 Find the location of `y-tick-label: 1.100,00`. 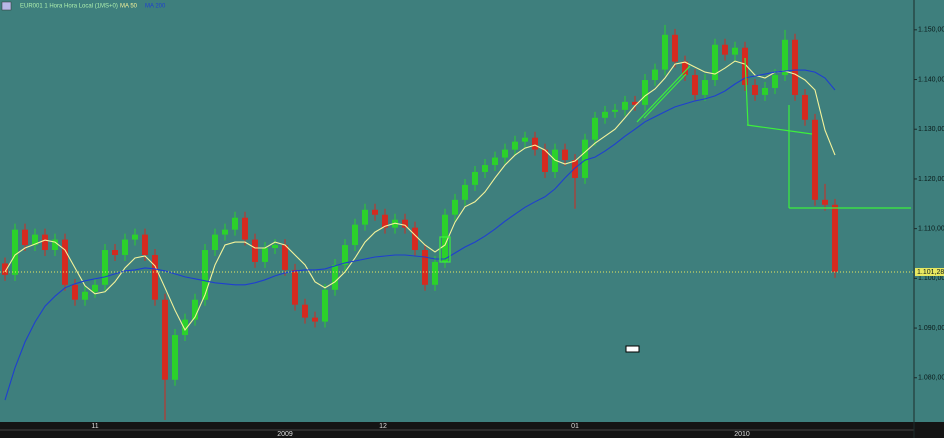

y-tick-label: 1.100,00 is located at coordinates (931, 278).